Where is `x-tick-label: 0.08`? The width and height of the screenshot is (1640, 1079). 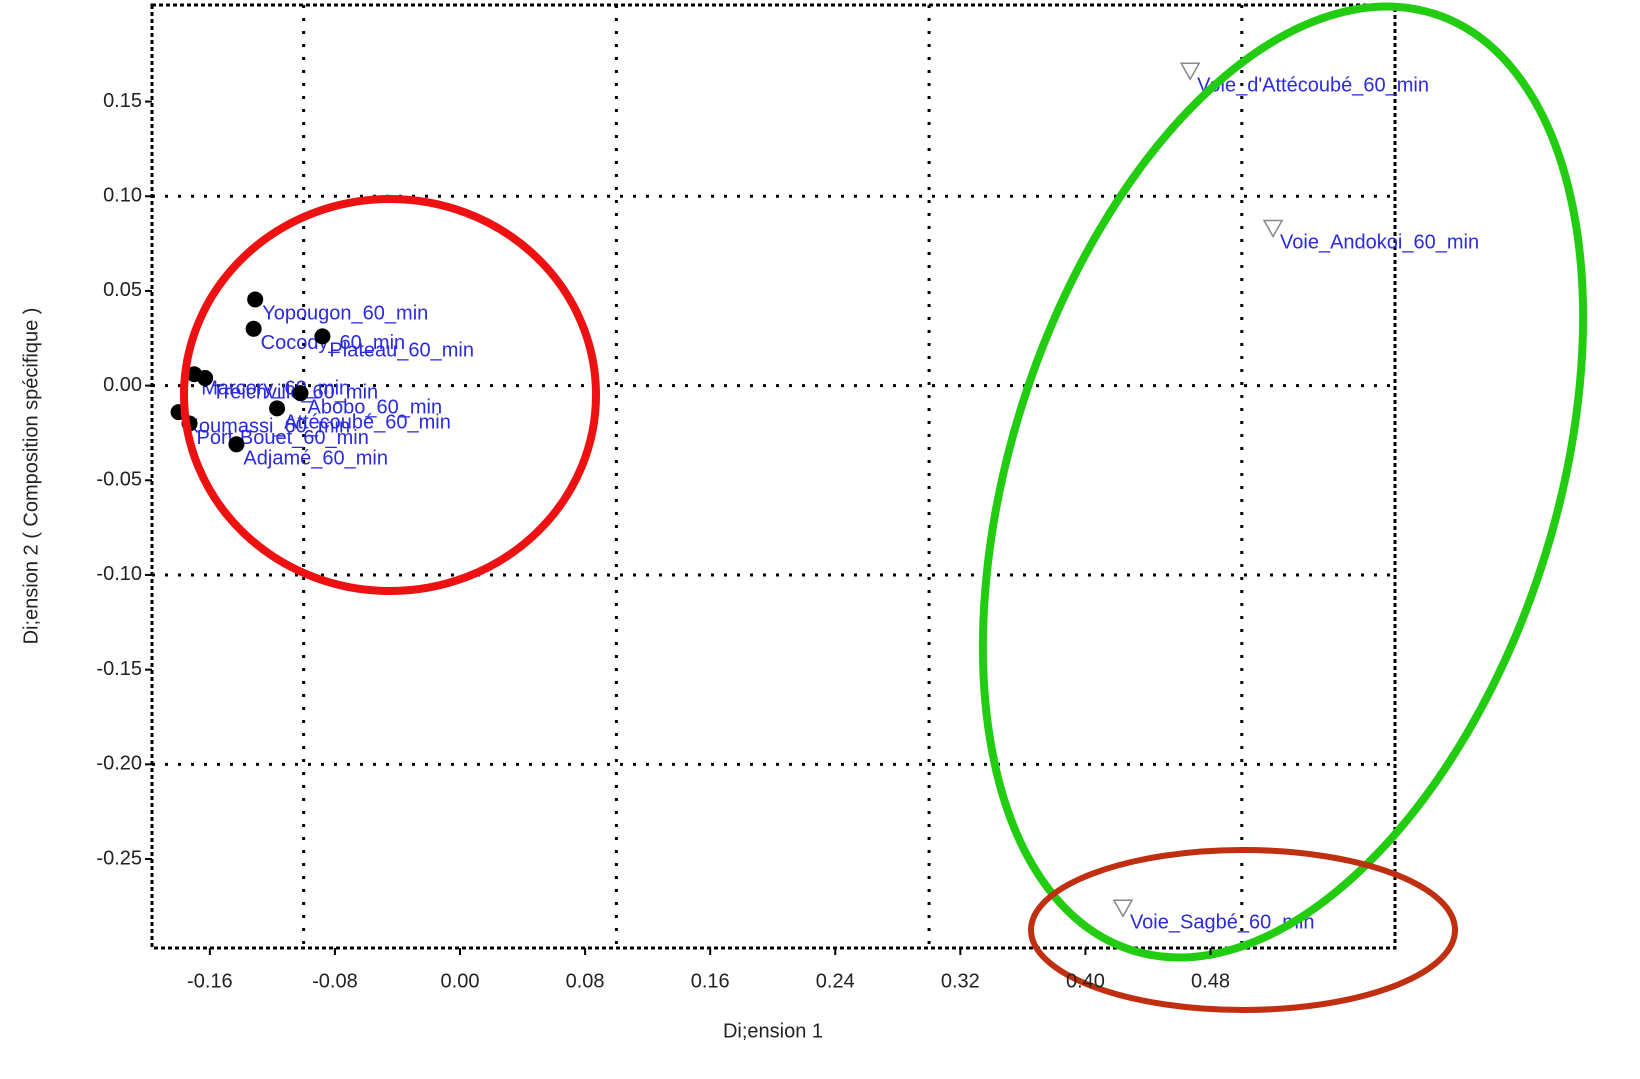 x-tick-label: 0.08 is located at coordinates (585, 981).